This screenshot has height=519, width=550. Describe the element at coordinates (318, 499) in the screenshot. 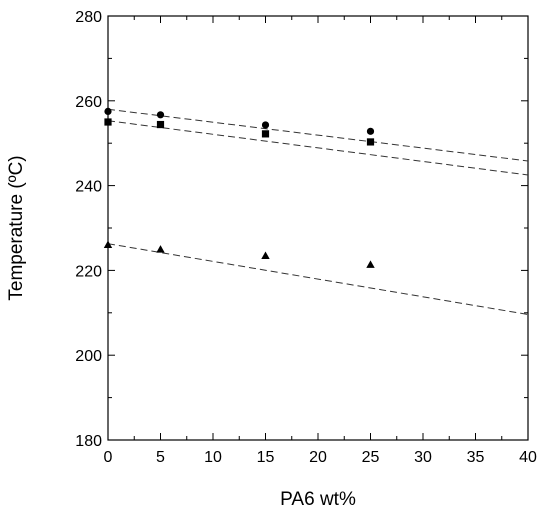

I see `x-axis-title: PA6 wt%` at that location.